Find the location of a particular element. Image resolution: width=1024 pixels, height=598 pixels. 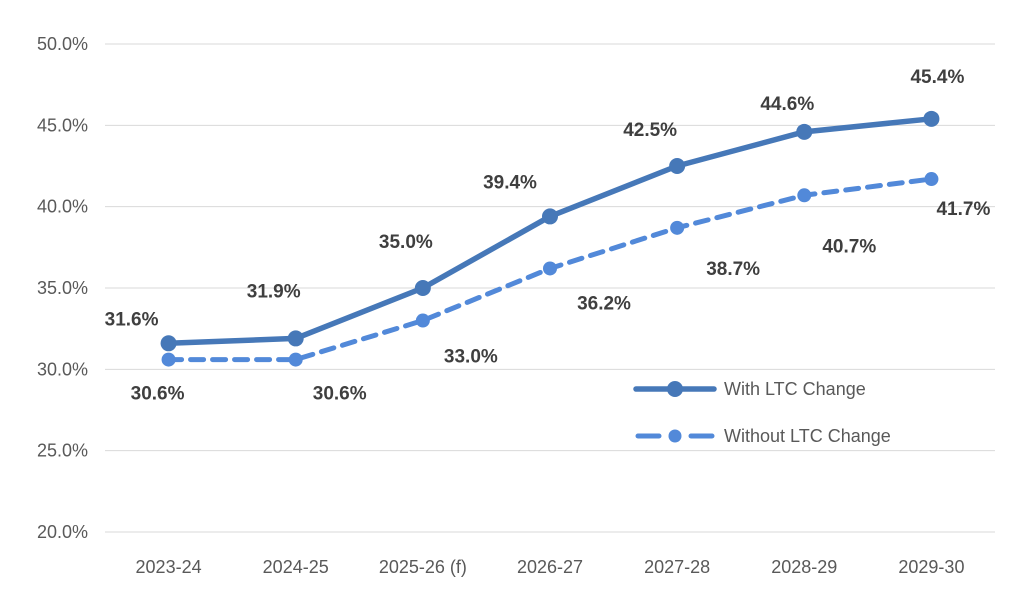

chart-legend: With LTC Change Without LTC Change is located at coordinates (762, 412).